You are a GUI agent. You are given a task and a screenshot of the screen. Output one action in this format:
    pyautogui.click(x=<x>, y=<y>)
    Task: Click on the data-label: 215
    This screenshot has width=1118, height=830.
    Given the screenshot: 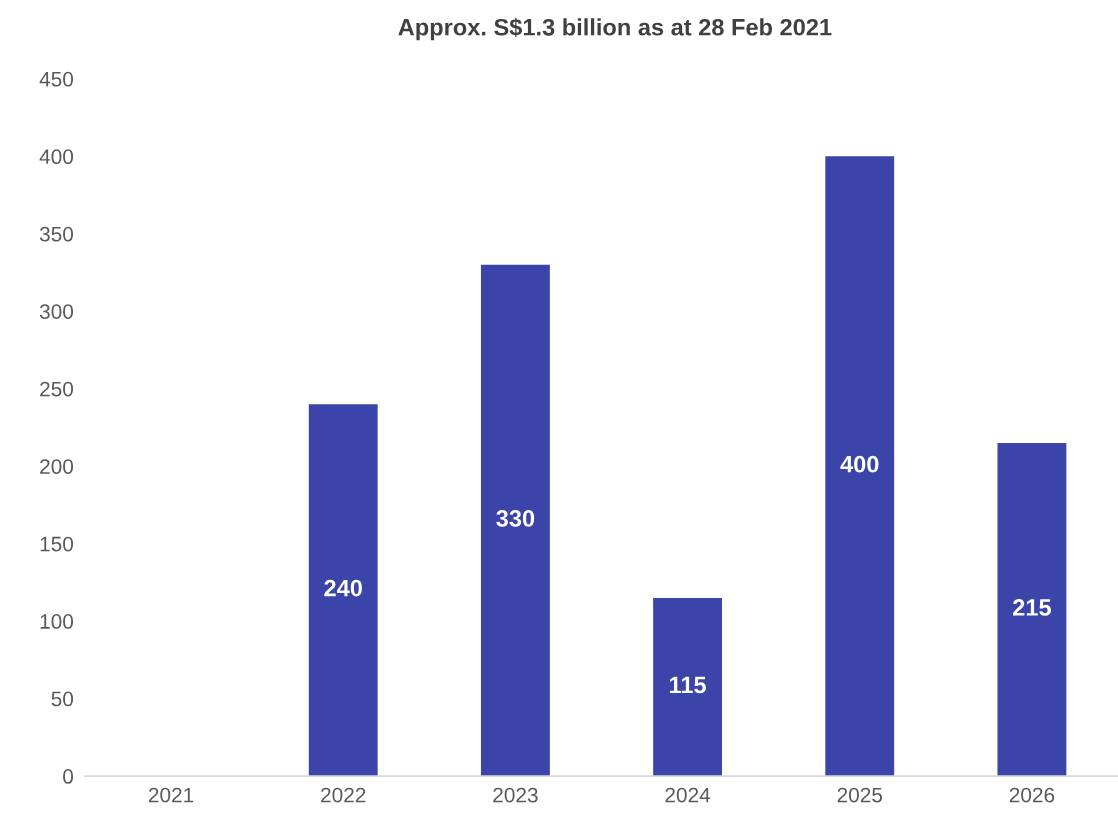 What is the action you would take?
    pyautogui.click(x=1032, y=607)
    